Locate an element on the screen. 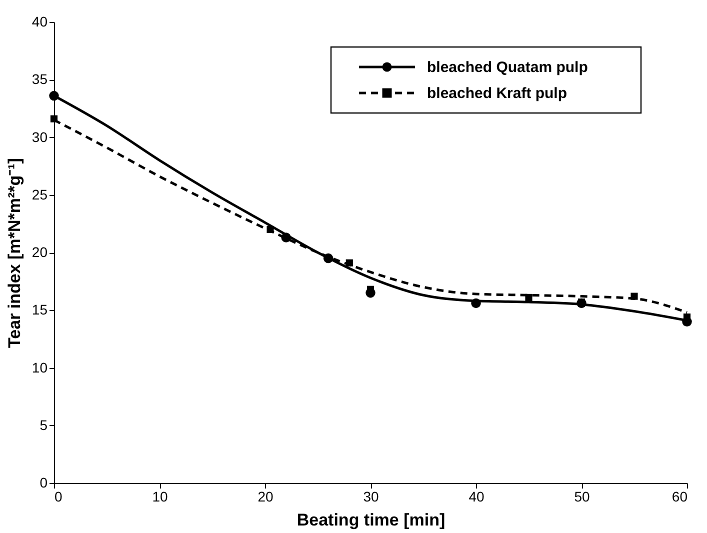  y-tick-label: 15 is located at coordinates (40, 310).